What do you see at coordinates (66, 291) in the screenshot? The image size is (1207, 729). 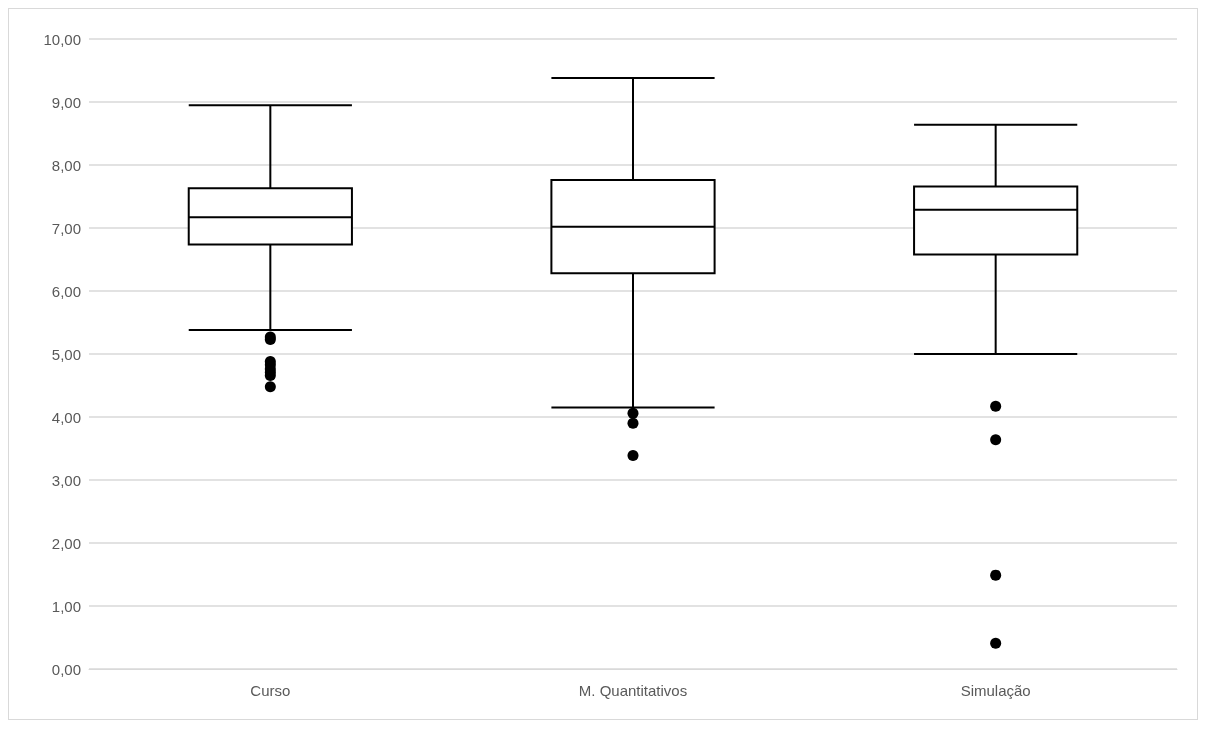 I see `y-tick-label: 6,00` at bounding box center [66, 291].